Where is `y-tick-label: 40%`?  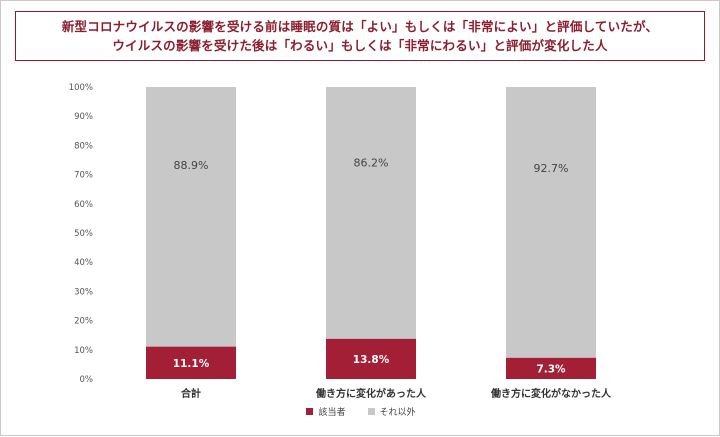 y-tick-label: 40% is located at coordinates (83, 263).